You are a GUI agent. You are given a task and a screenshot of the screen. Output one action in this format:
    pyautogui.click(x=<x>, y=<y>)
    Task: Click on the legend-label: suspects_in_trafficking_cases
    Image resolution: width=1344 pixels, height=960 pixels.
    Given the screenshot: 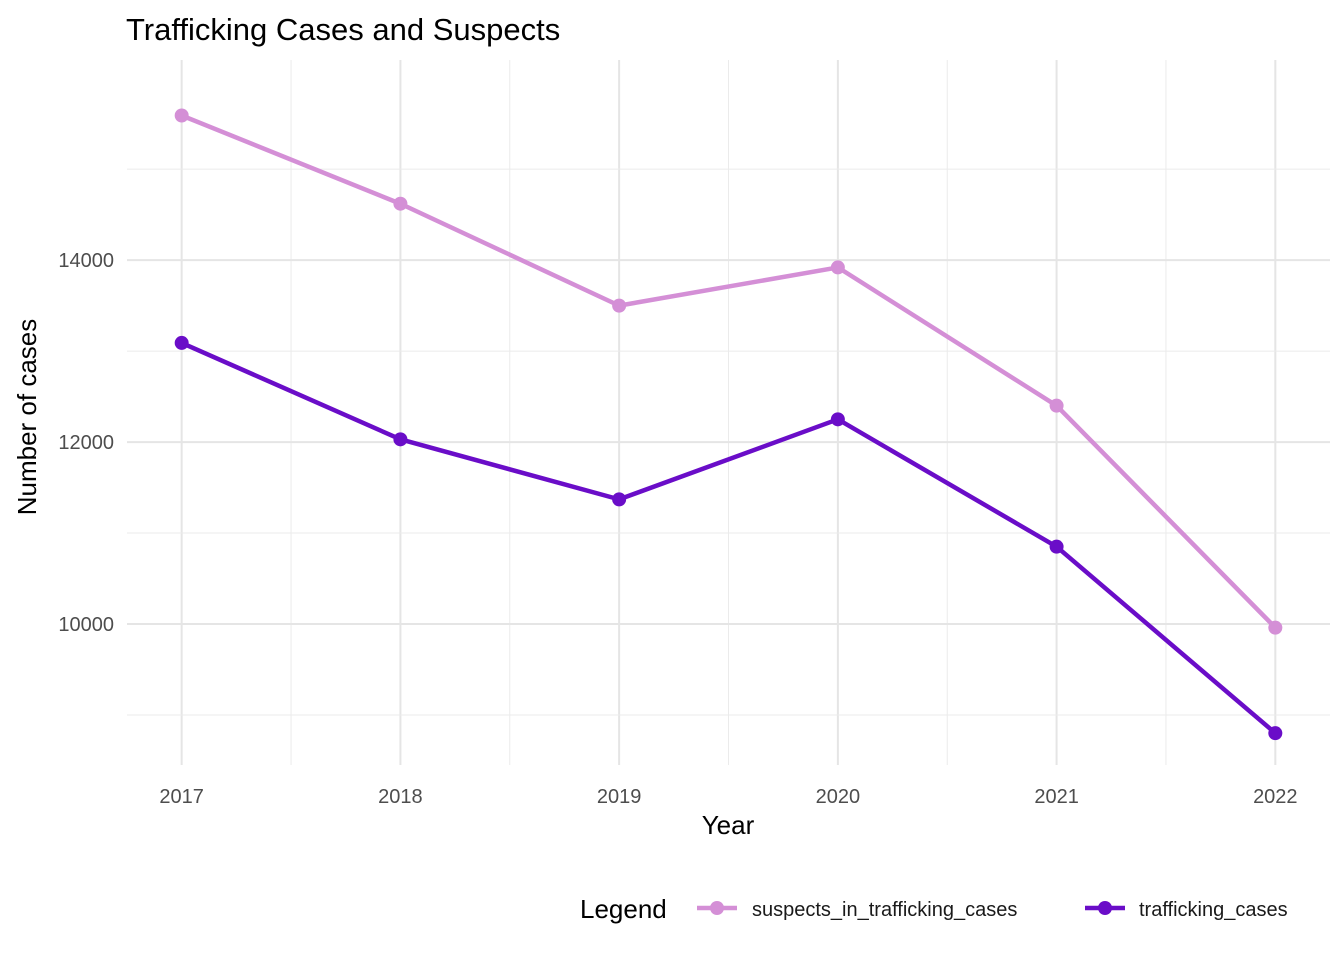 What is the action you would take?
    pyautogui.click(x=884, y=910)
    